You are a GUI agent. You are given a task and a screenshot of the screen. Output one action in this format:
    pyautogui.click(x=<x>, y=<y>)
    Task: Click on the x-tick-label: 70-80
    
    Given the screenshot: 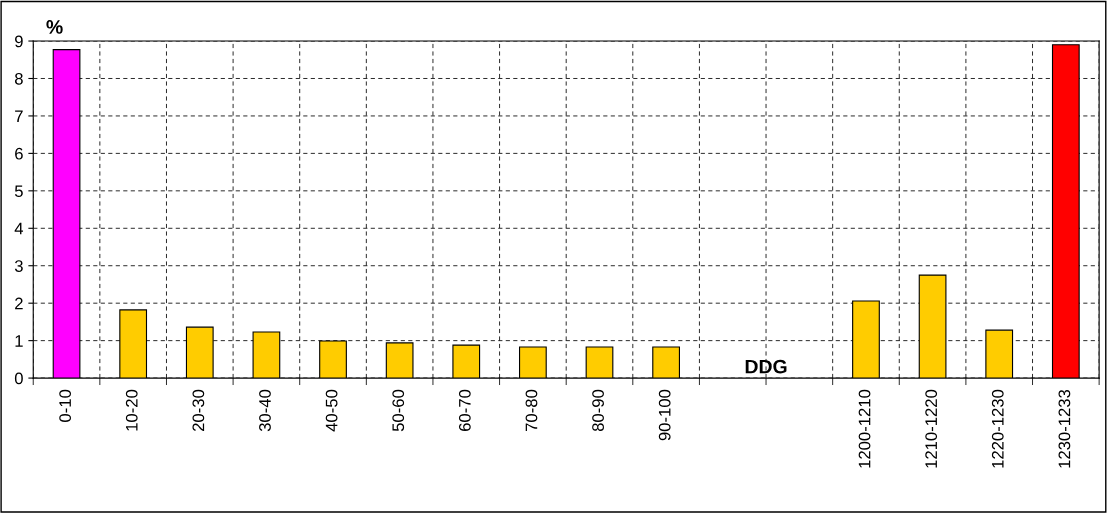 What is the action you would take?
    pyautogui.click(x=531, y=410)
    